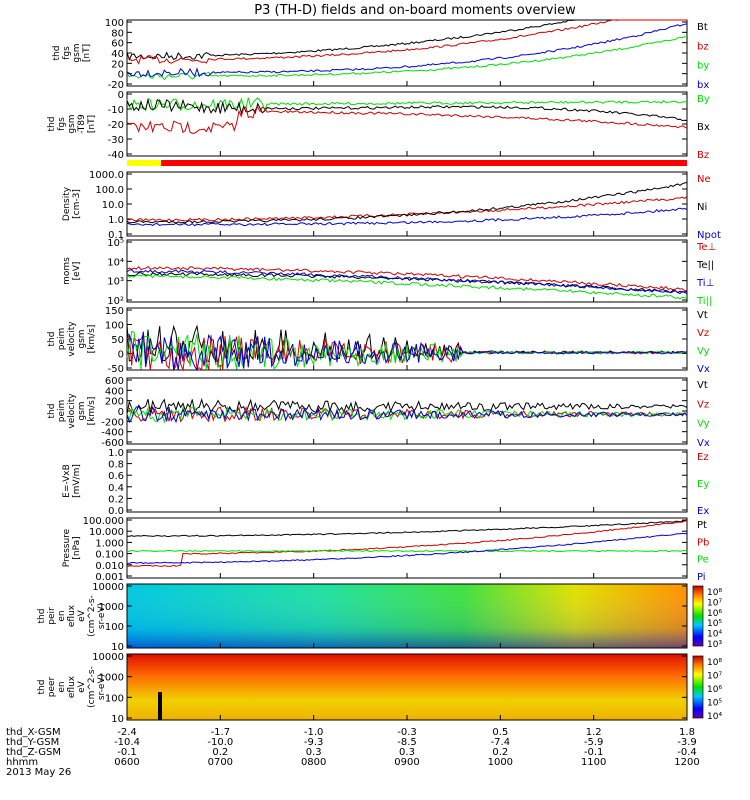 The height and width of the screenshot is (800, 750). What do you see at coordinates (117, 340) in the screenshot?
I see `y-tick-label: 50` at bounding box center [117, 340].